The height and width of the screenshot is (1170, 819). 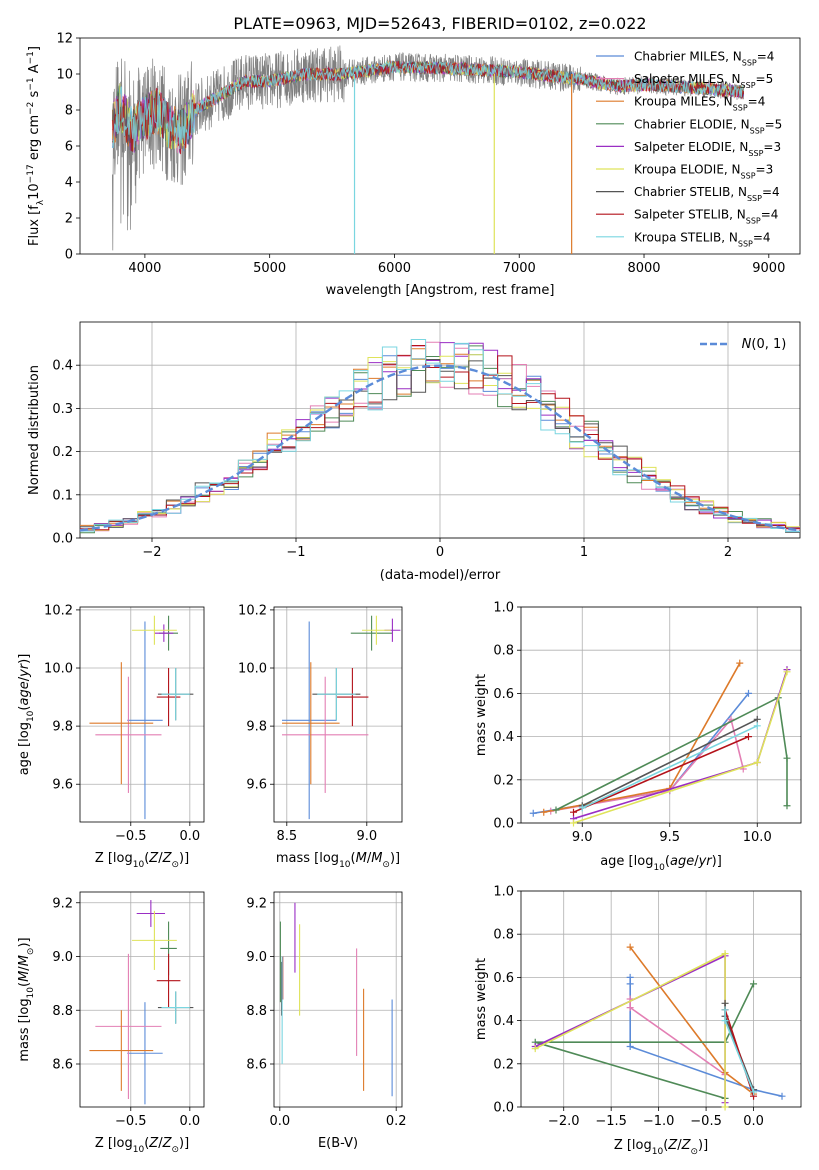 What do you see at coordinates (34, 139) in the screenshot?
I see `label-part: erg cm` at bounding box center [34, 139].